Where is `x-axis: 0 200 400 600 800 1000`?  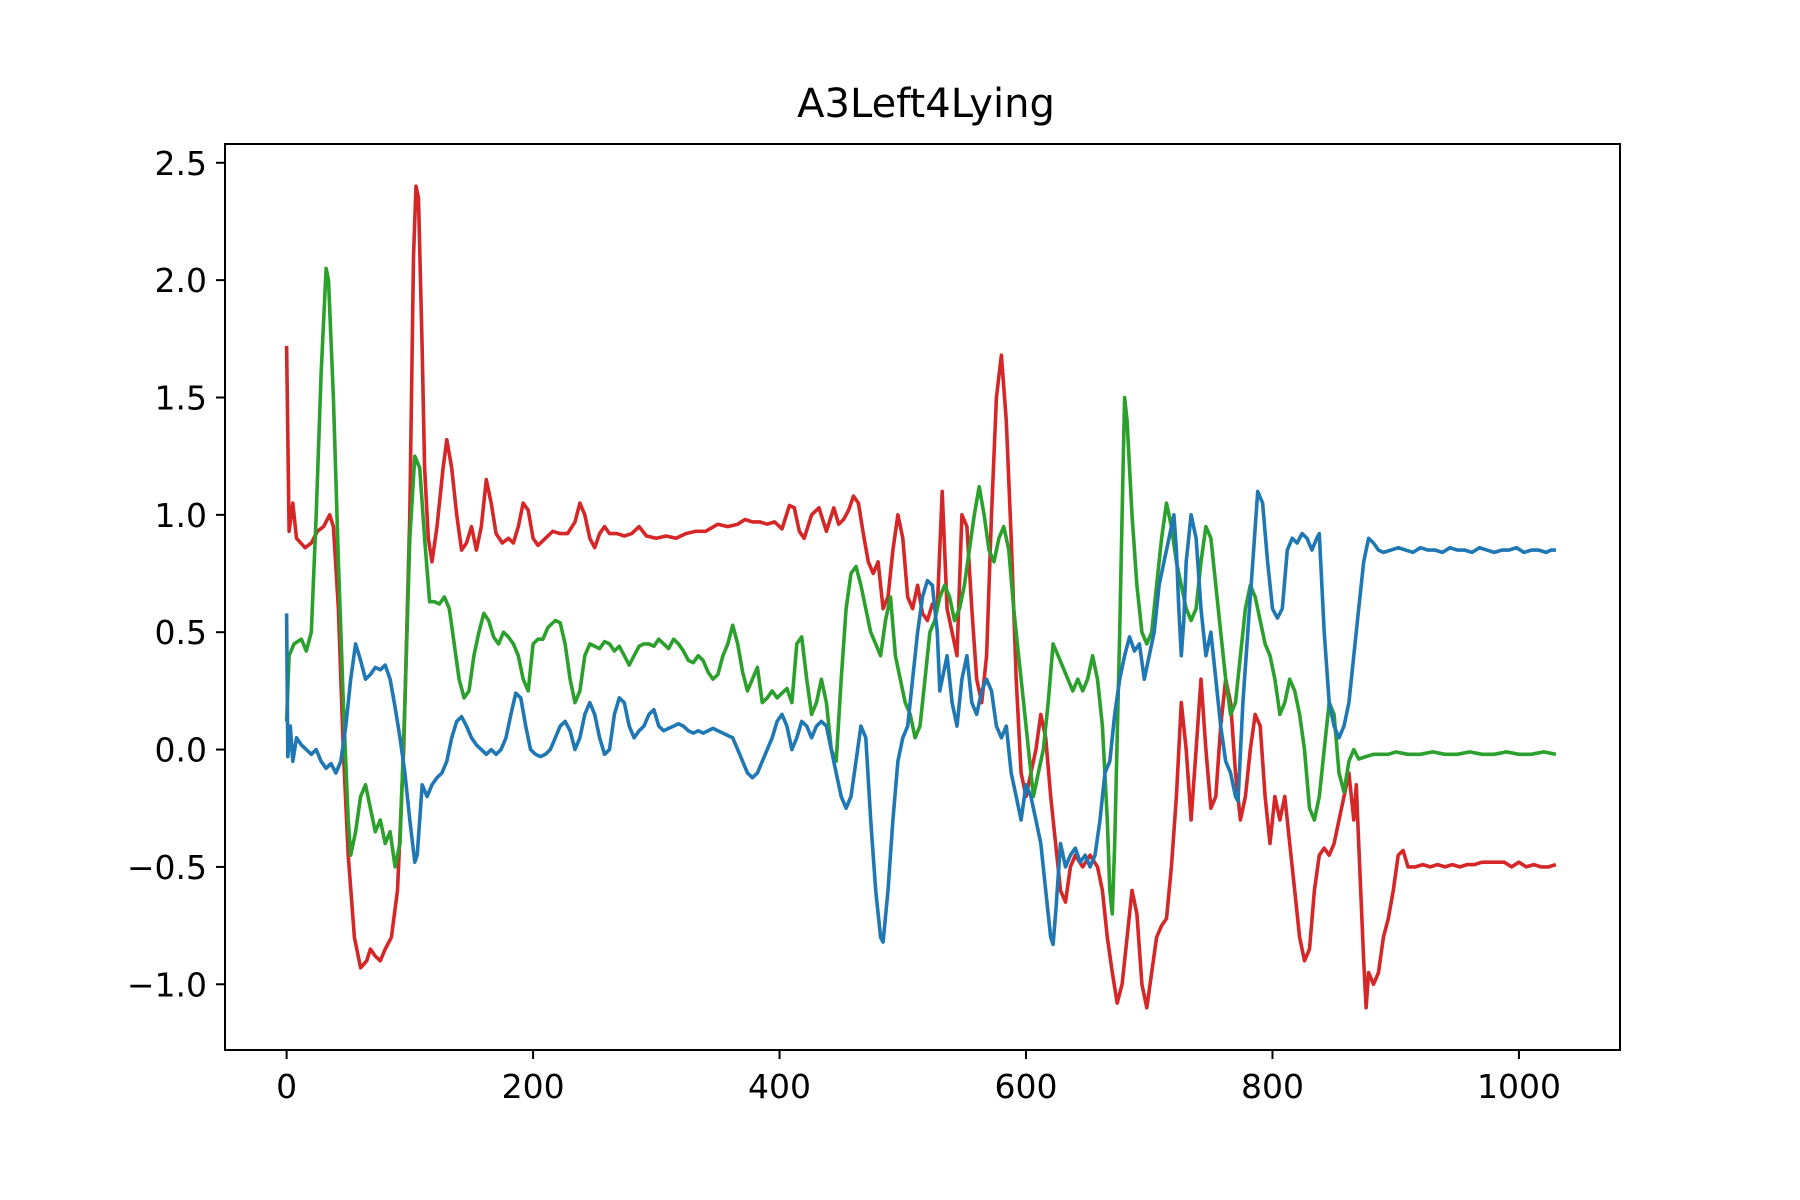 x-axis: 0 200 400 600 800 1000 is located at coordinates (918, 1078).